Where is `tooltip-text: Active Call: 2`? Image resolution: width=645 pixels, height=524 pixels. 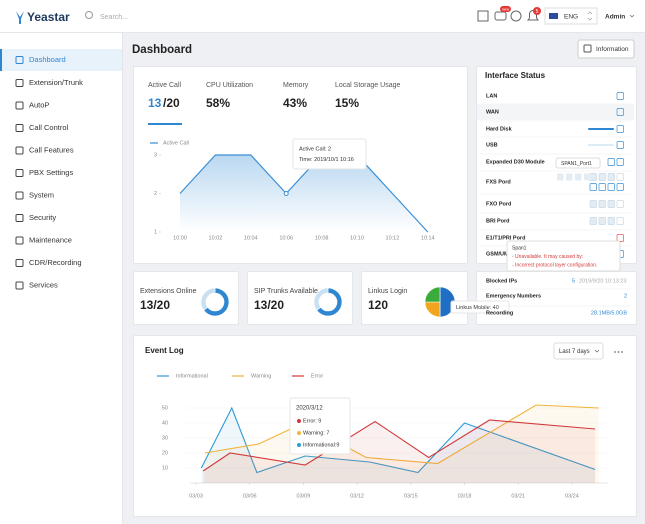
tooltip-text: Active Call: 2 is located at coordinates (315, 149).